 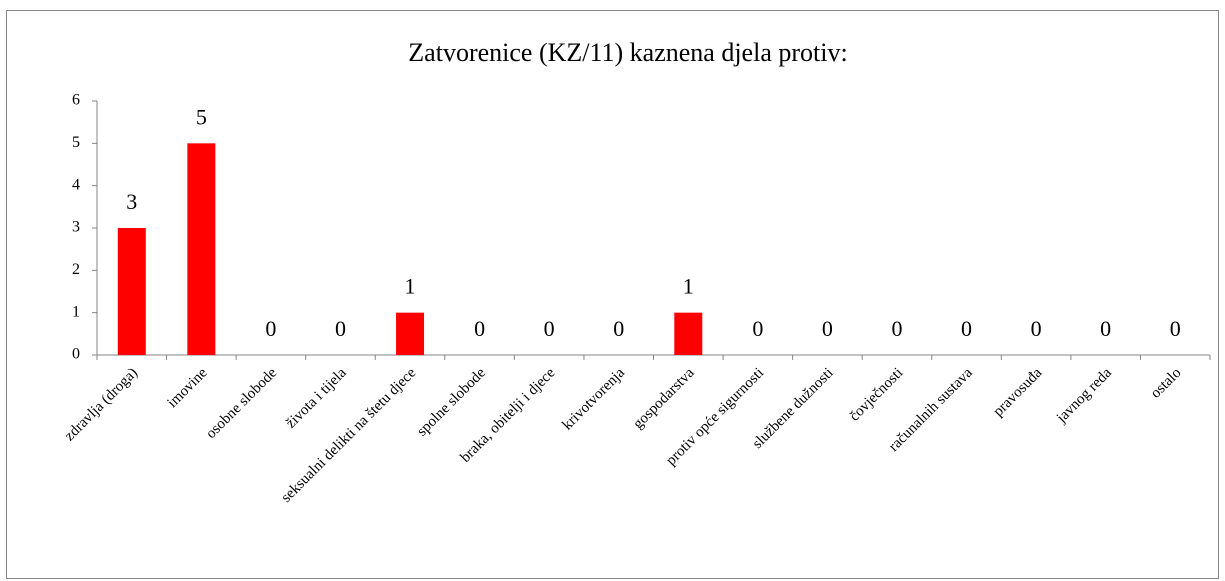 I want to click on y-tick-label: 5, so click(x=76, y=142).